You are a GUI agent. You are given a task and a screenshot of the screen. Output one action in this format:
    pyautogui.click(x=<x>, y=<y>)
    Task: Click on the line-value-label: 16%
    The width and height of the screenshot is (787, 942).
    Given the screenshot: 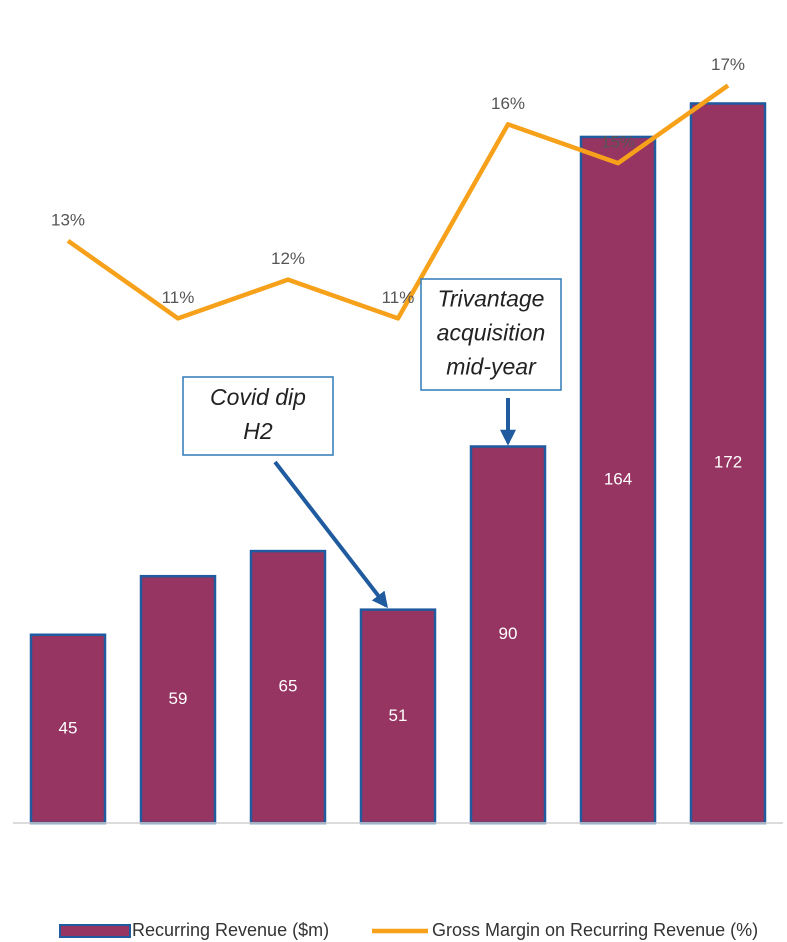 What is the action you would take?
    pyautogui.click(x=508, y=103)
    